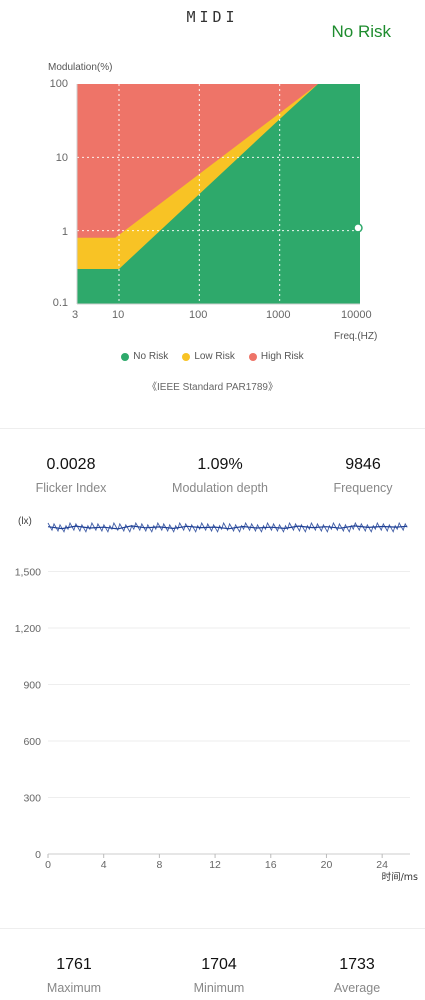 Image resolution: width=425 pixels, height=1000 pixels. I want to click on stat-flicker-index: 0.0028 Flicker Index, so click(71, 475).